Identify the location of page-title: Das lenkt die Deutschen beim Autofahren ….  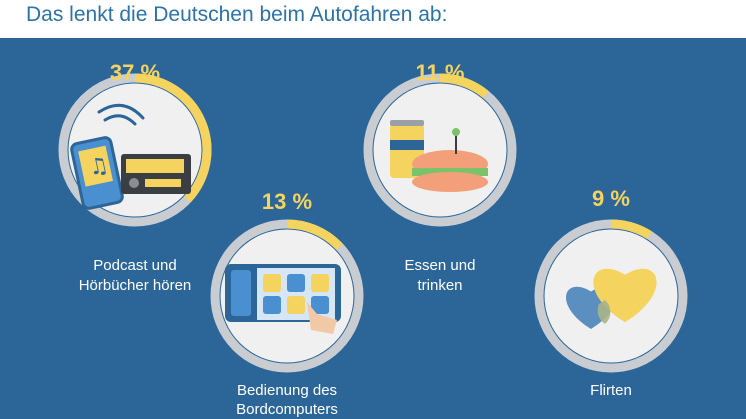
(237, 14).